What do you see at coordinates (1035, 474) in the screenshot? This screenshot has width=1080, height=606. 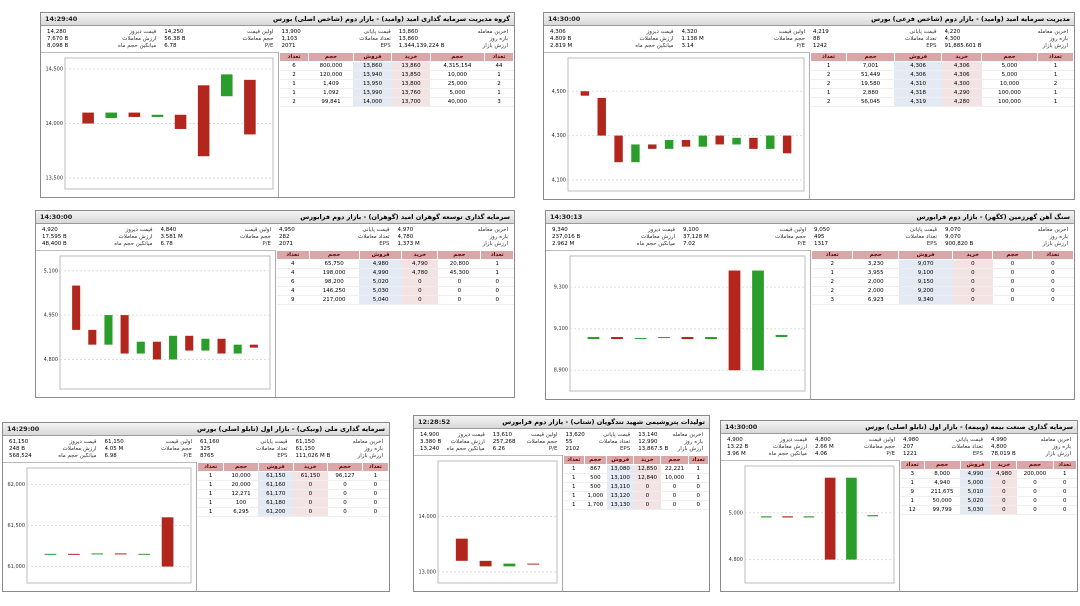 I see `order-cell: 200,000` at bounding box center [1035, 474].